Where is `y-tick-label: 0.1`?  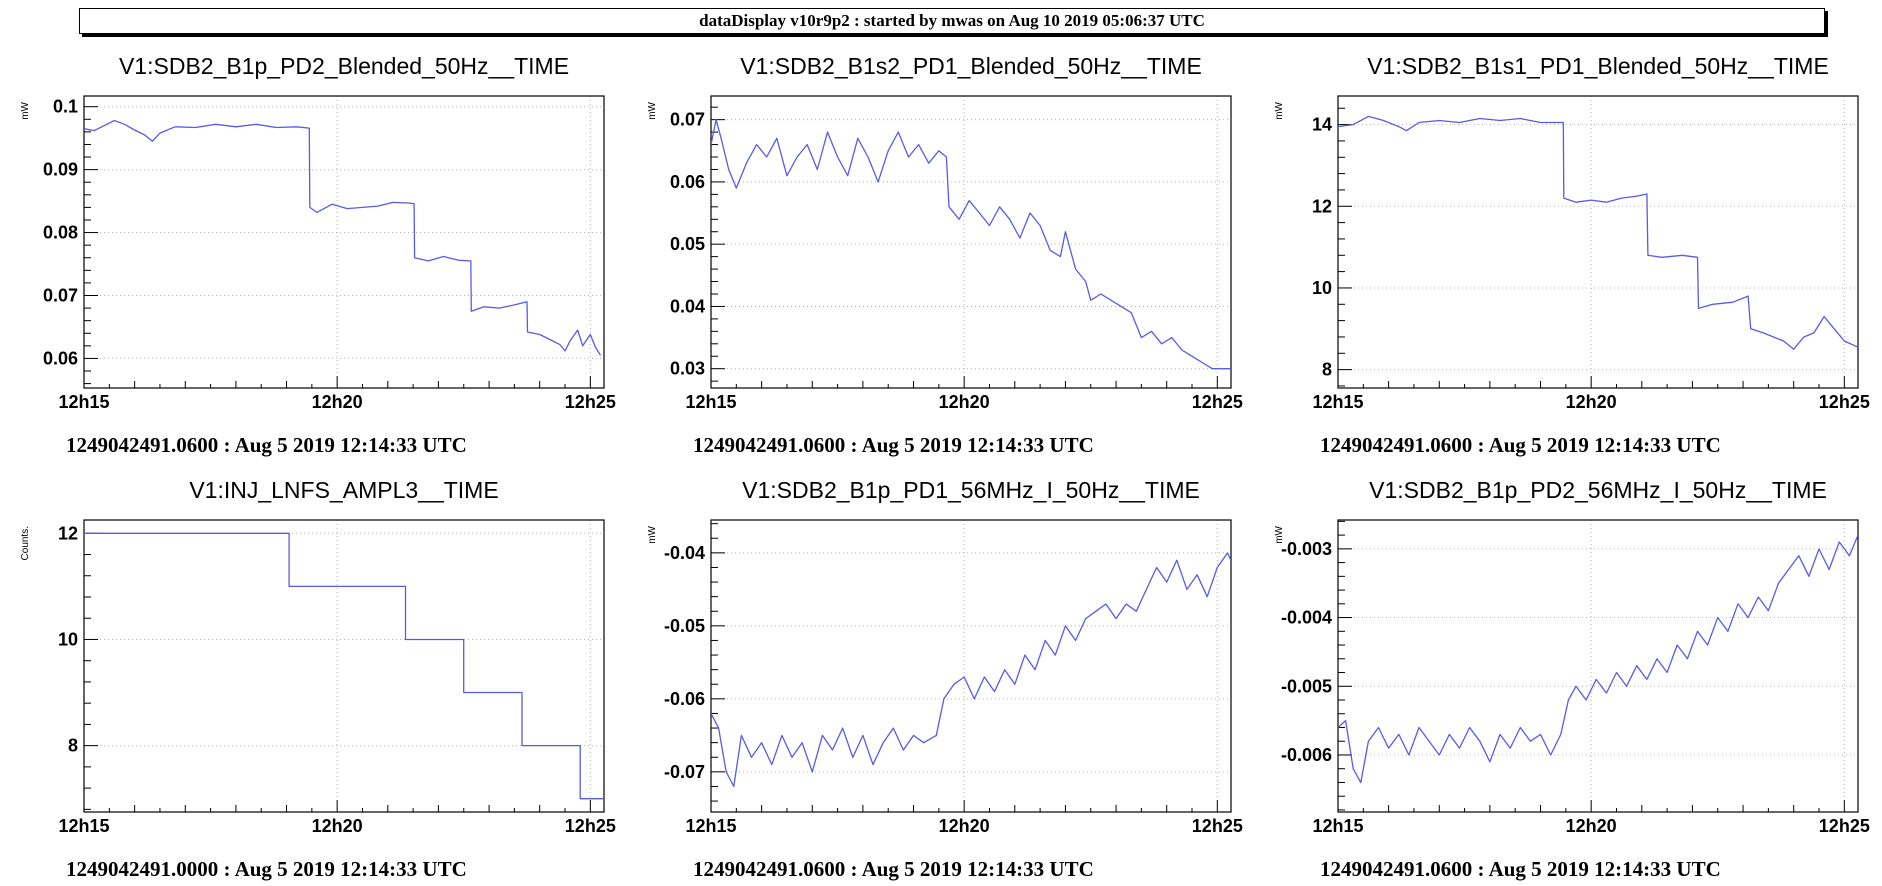
y-tick-label: 0.1 is located at coordinates (65, 107).